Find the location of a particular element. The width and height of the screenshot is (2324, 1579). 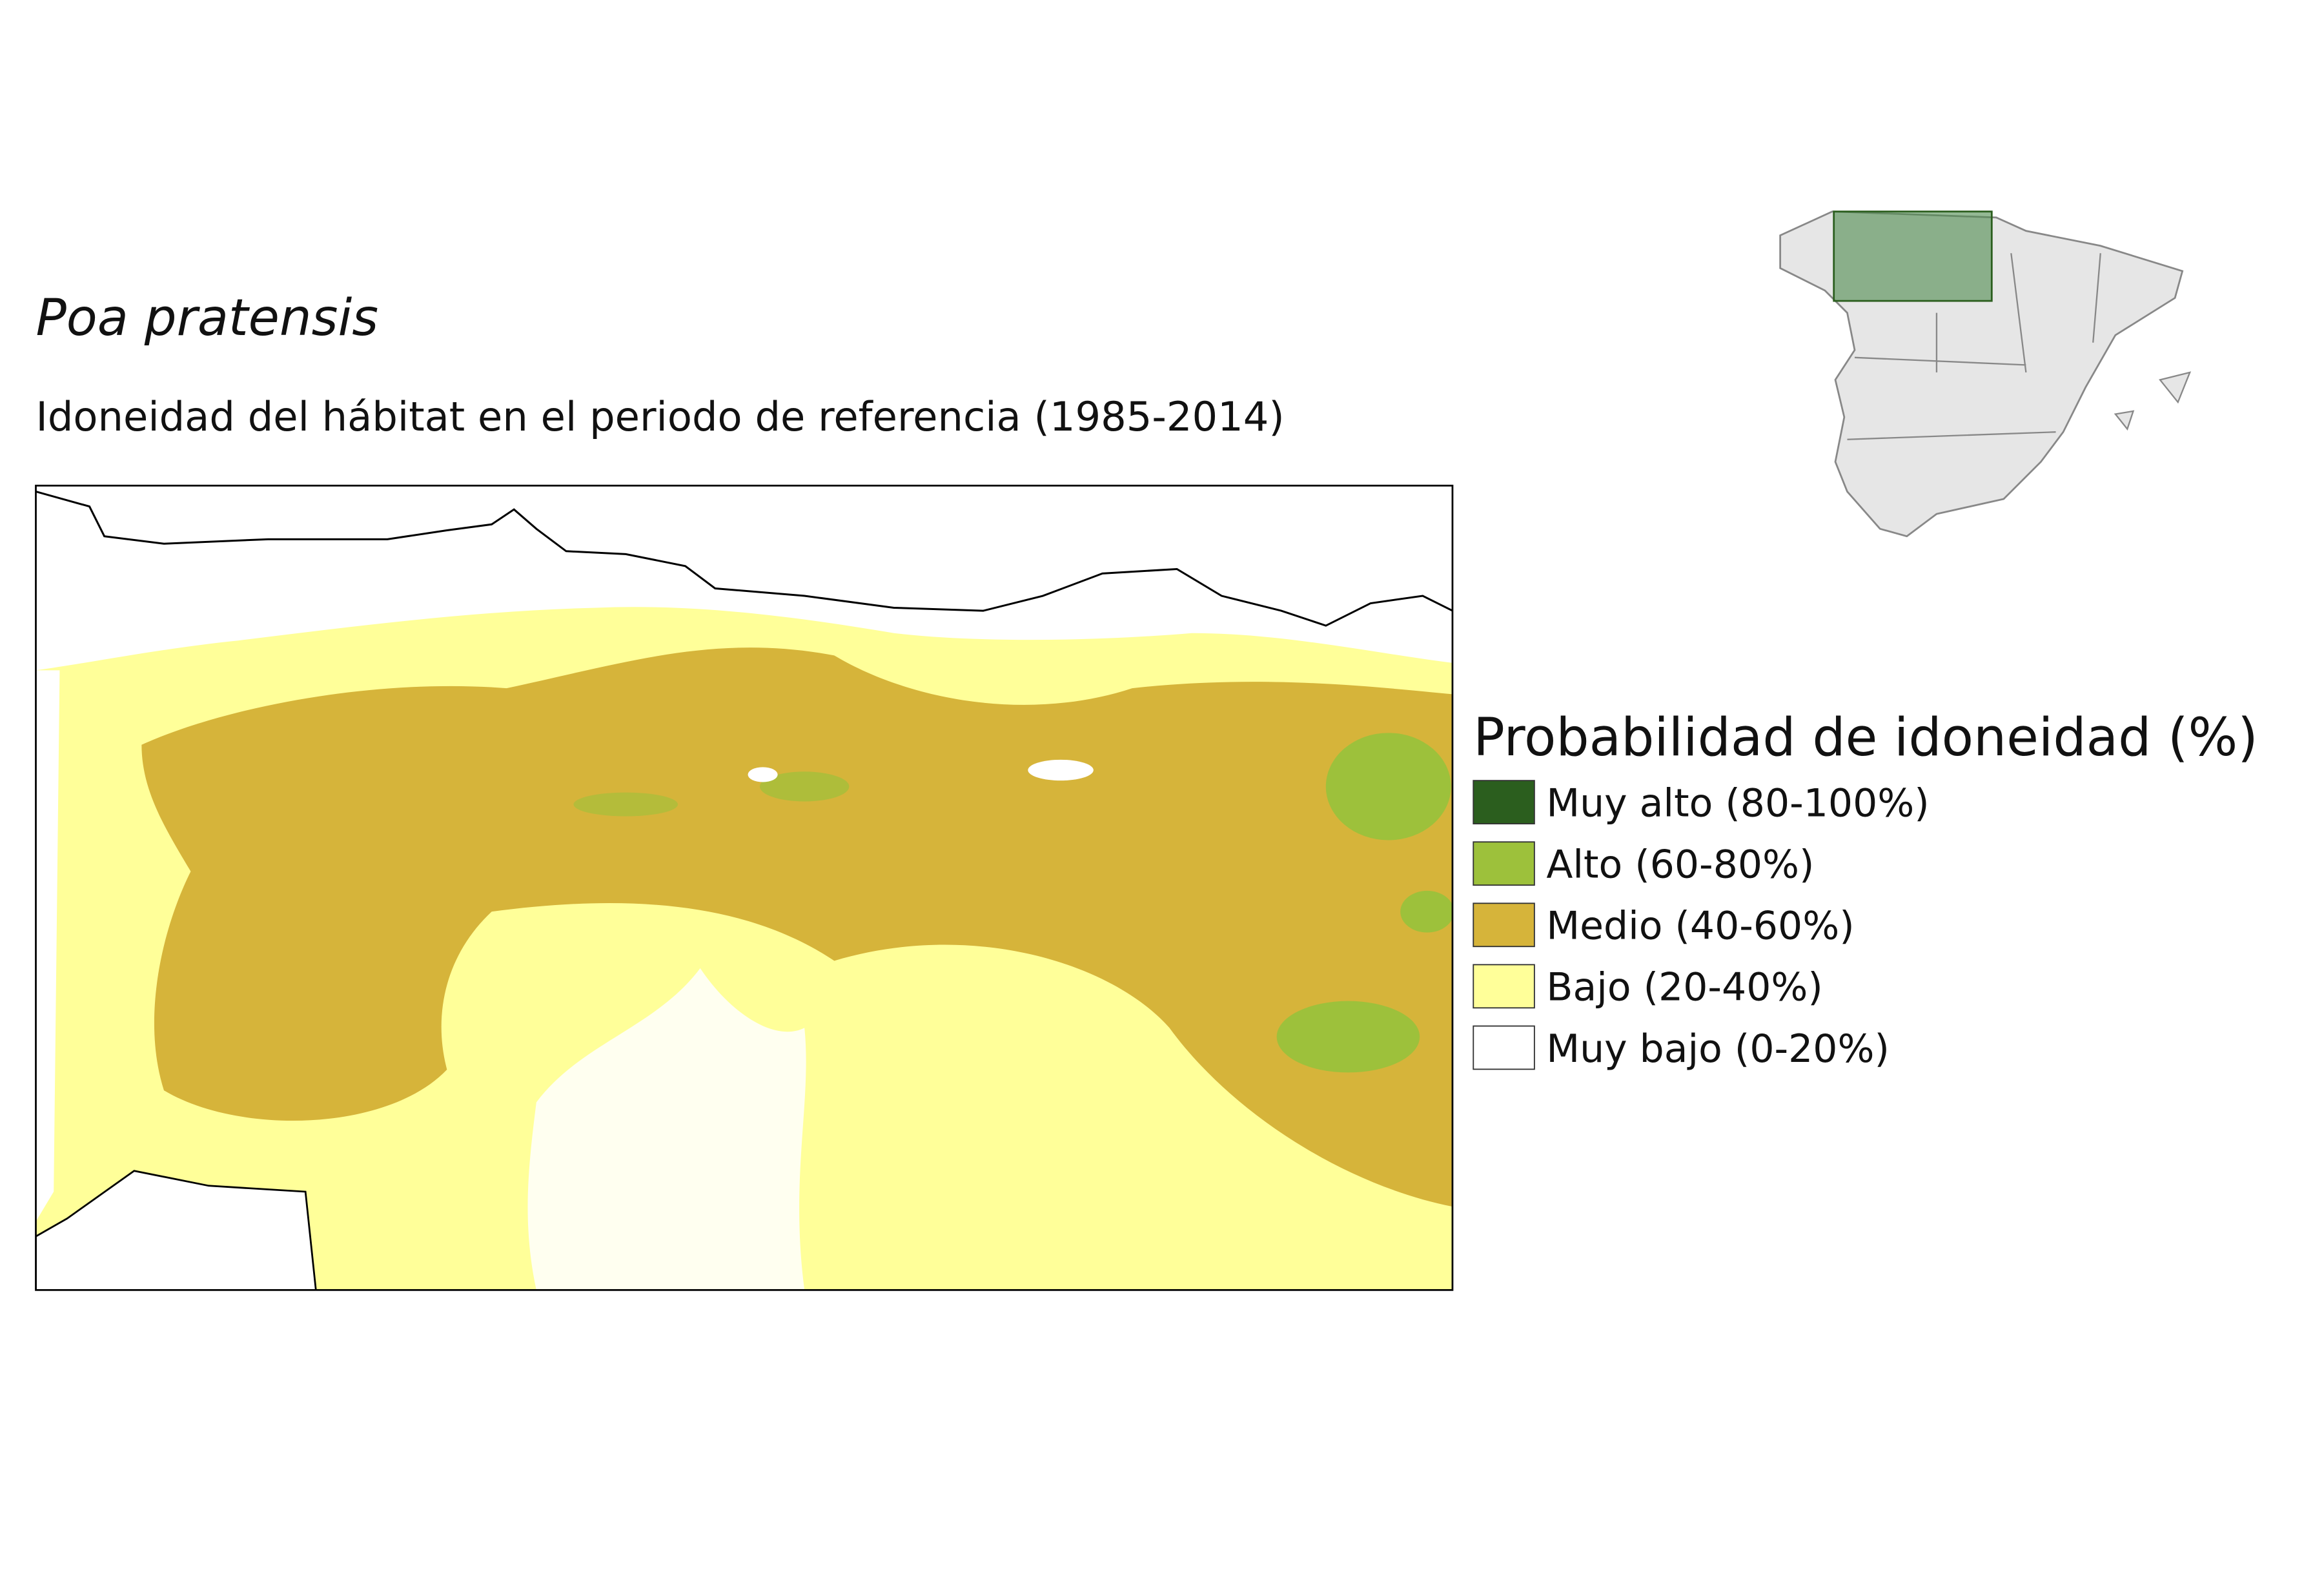

legend-title: Probabilidad de idoneidad (%) is located at coordinates (1865, 738).